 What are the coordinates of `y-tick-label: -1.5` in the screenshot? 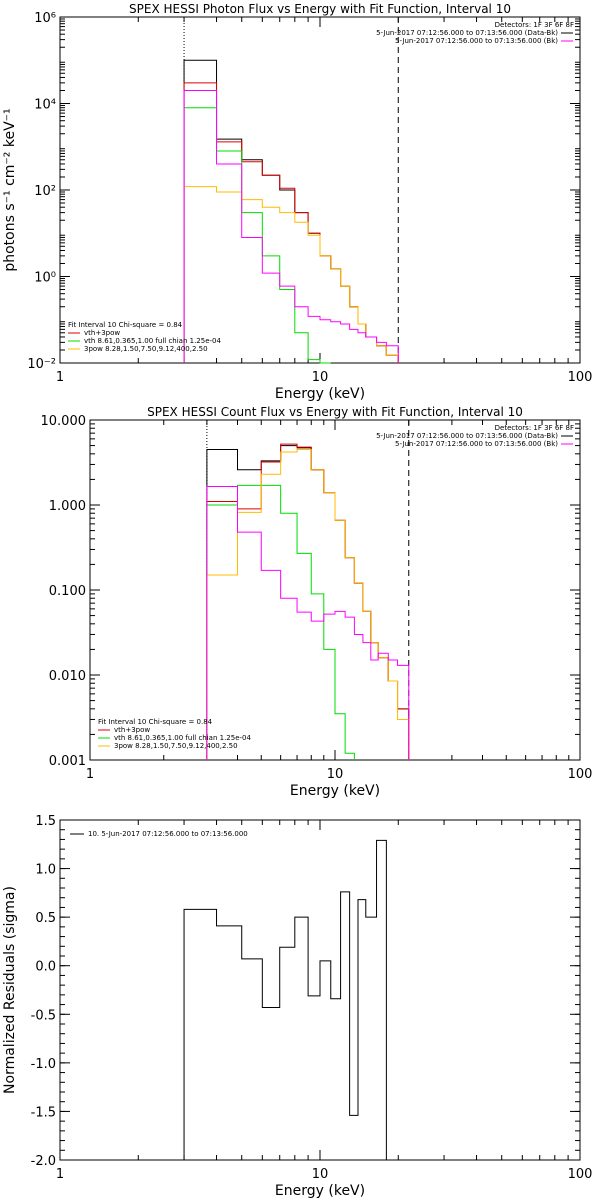 It's located at (43, 1112).